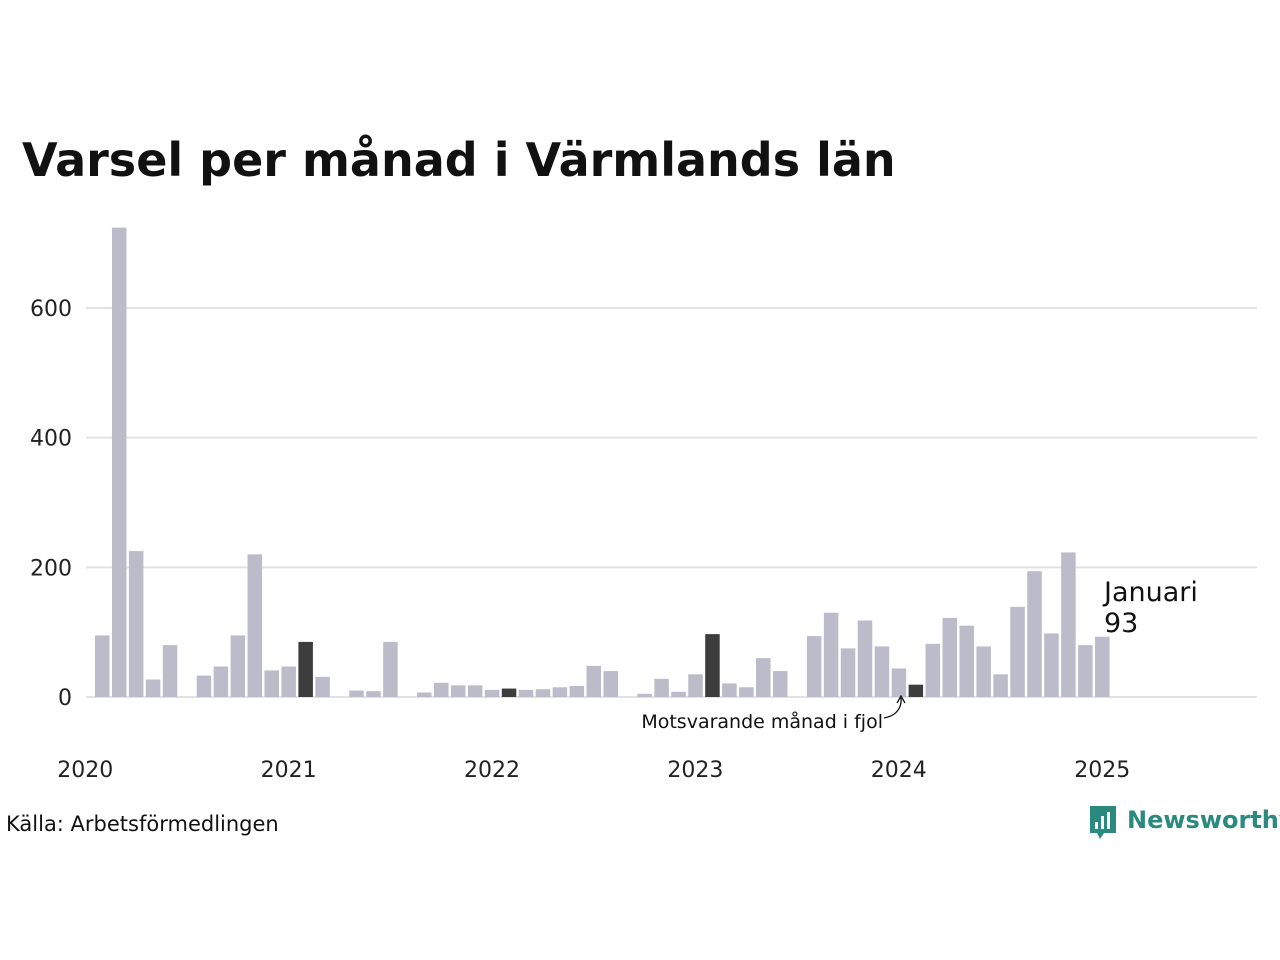 The width and height of the screenshot is (1280, 960). What do you see at coordinates (577, 691) in the screenshot?
I see `bar: 2022-05: 17` at bounding box center [577, 691].